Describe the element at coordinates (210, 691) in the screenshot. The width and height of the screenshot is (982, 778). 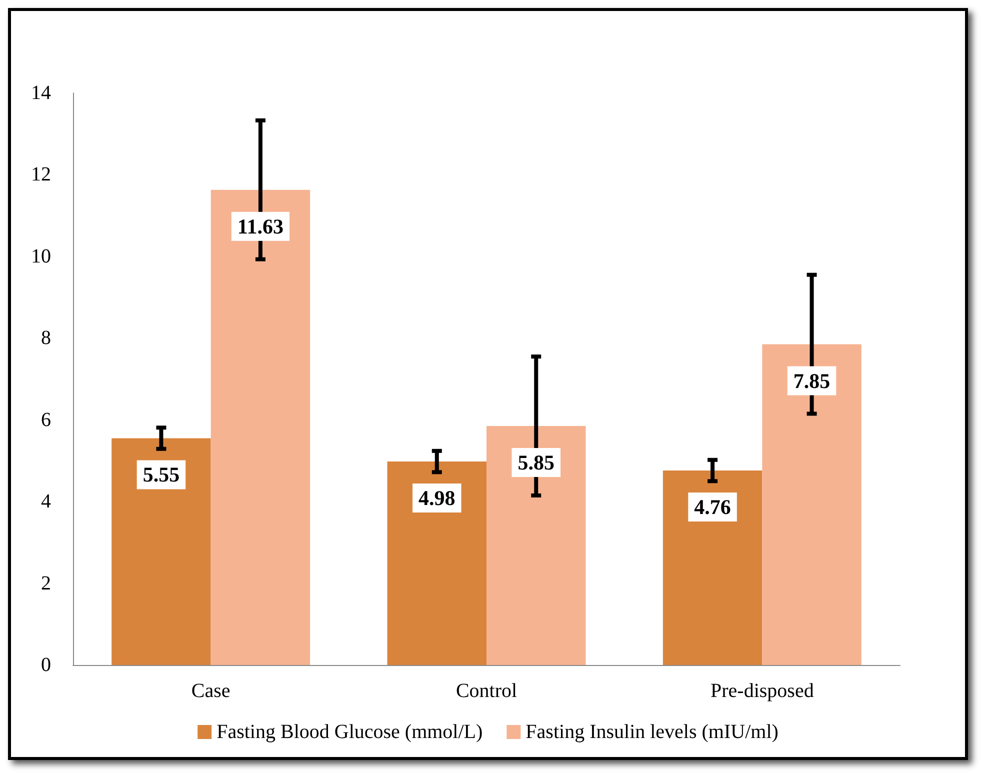
I see `x-tick-label: Case` at that location.